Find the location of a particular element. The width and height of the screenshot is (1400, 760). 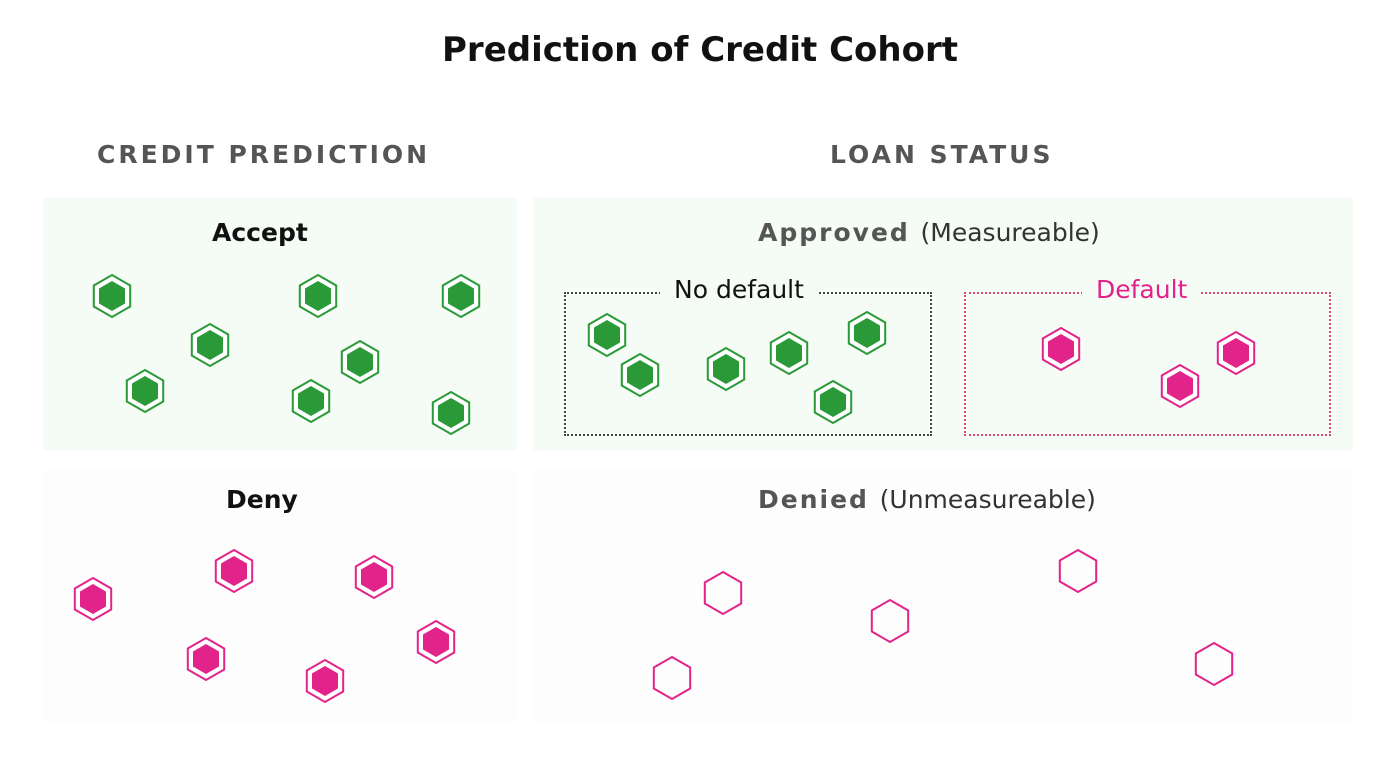

deny-panel is located at coordinates (280, 596).